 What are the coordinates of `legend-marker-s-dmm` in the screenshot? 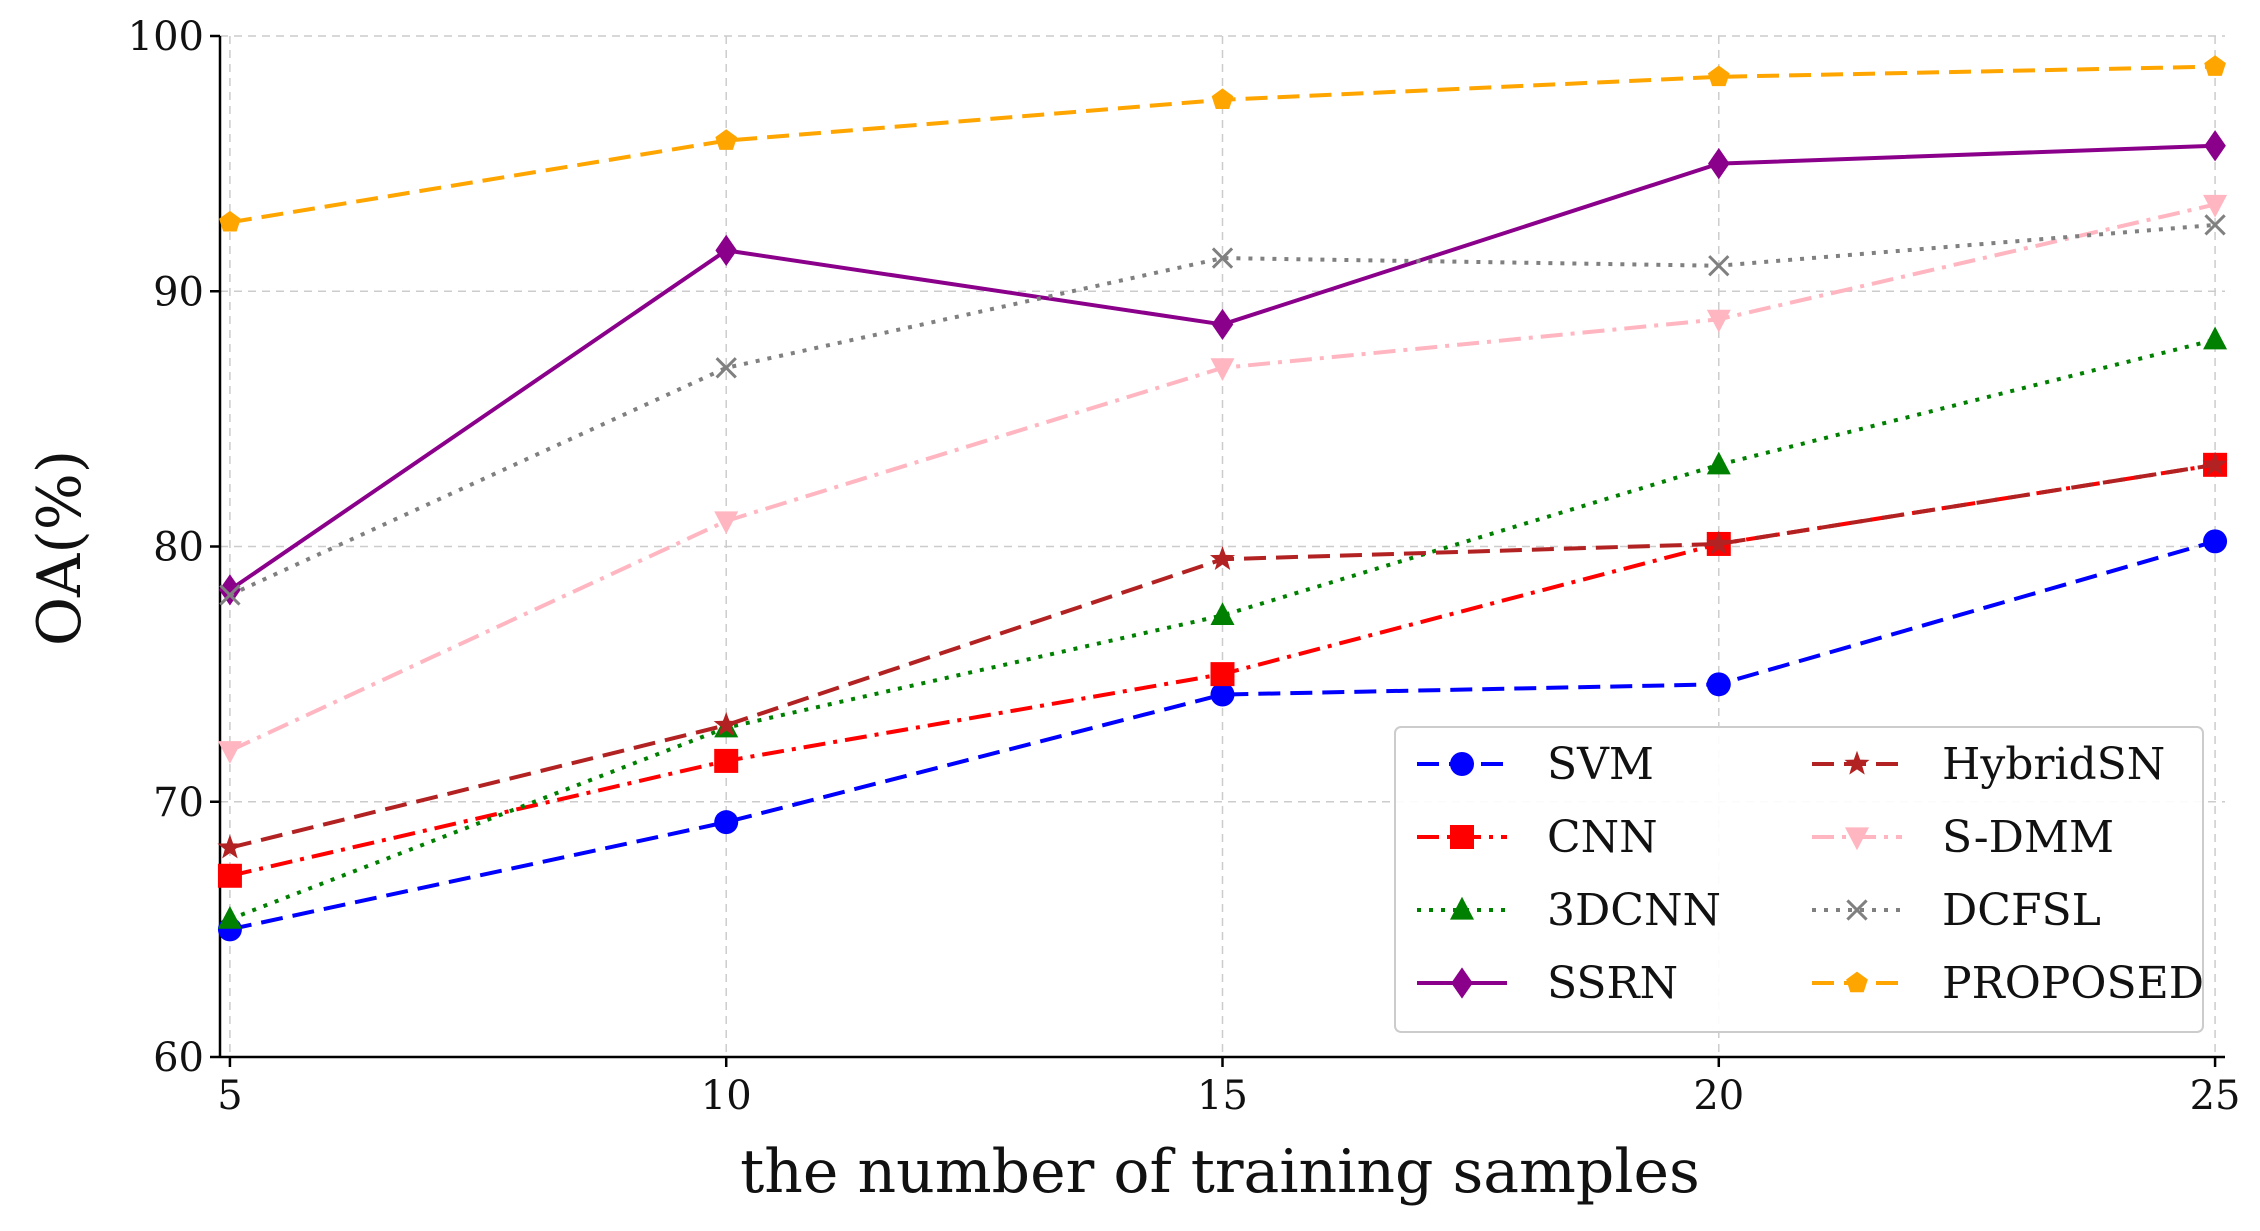 It's located at (1857, 839).